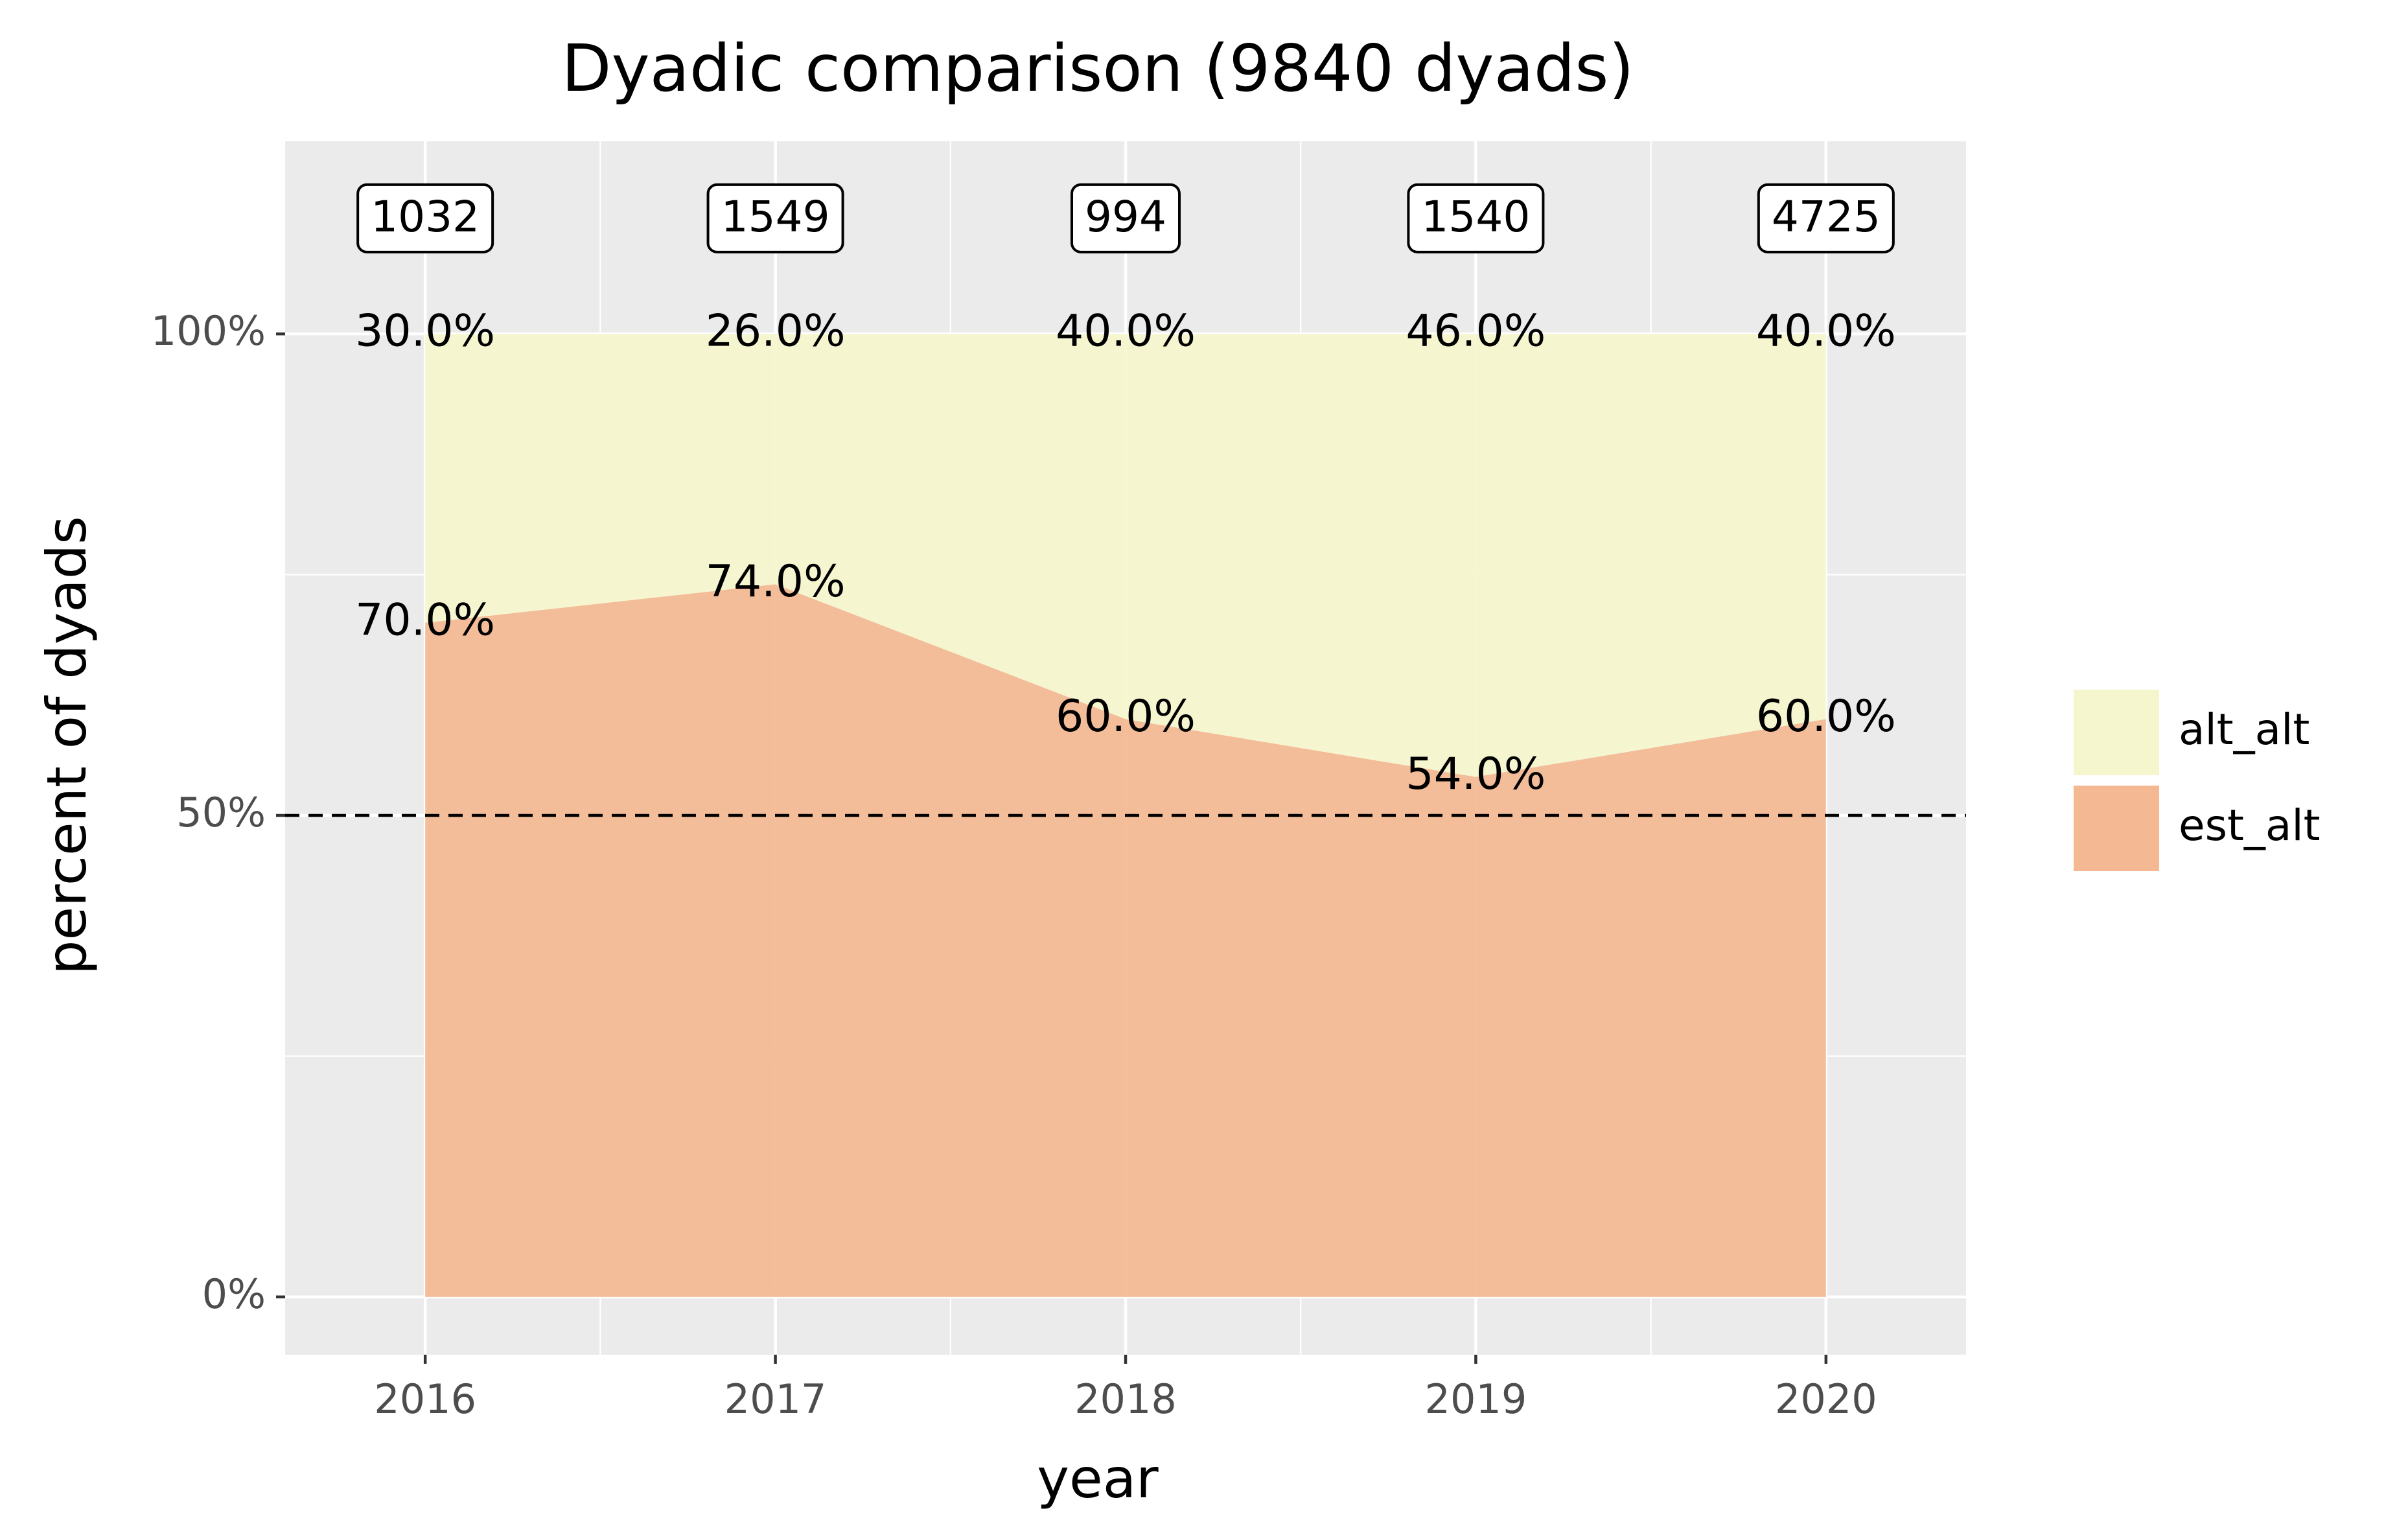 This screenshot has width=2408, height=1531. I want to click on chart-title: Dyadic comparison (9840 dyads), so click(1098, 68).